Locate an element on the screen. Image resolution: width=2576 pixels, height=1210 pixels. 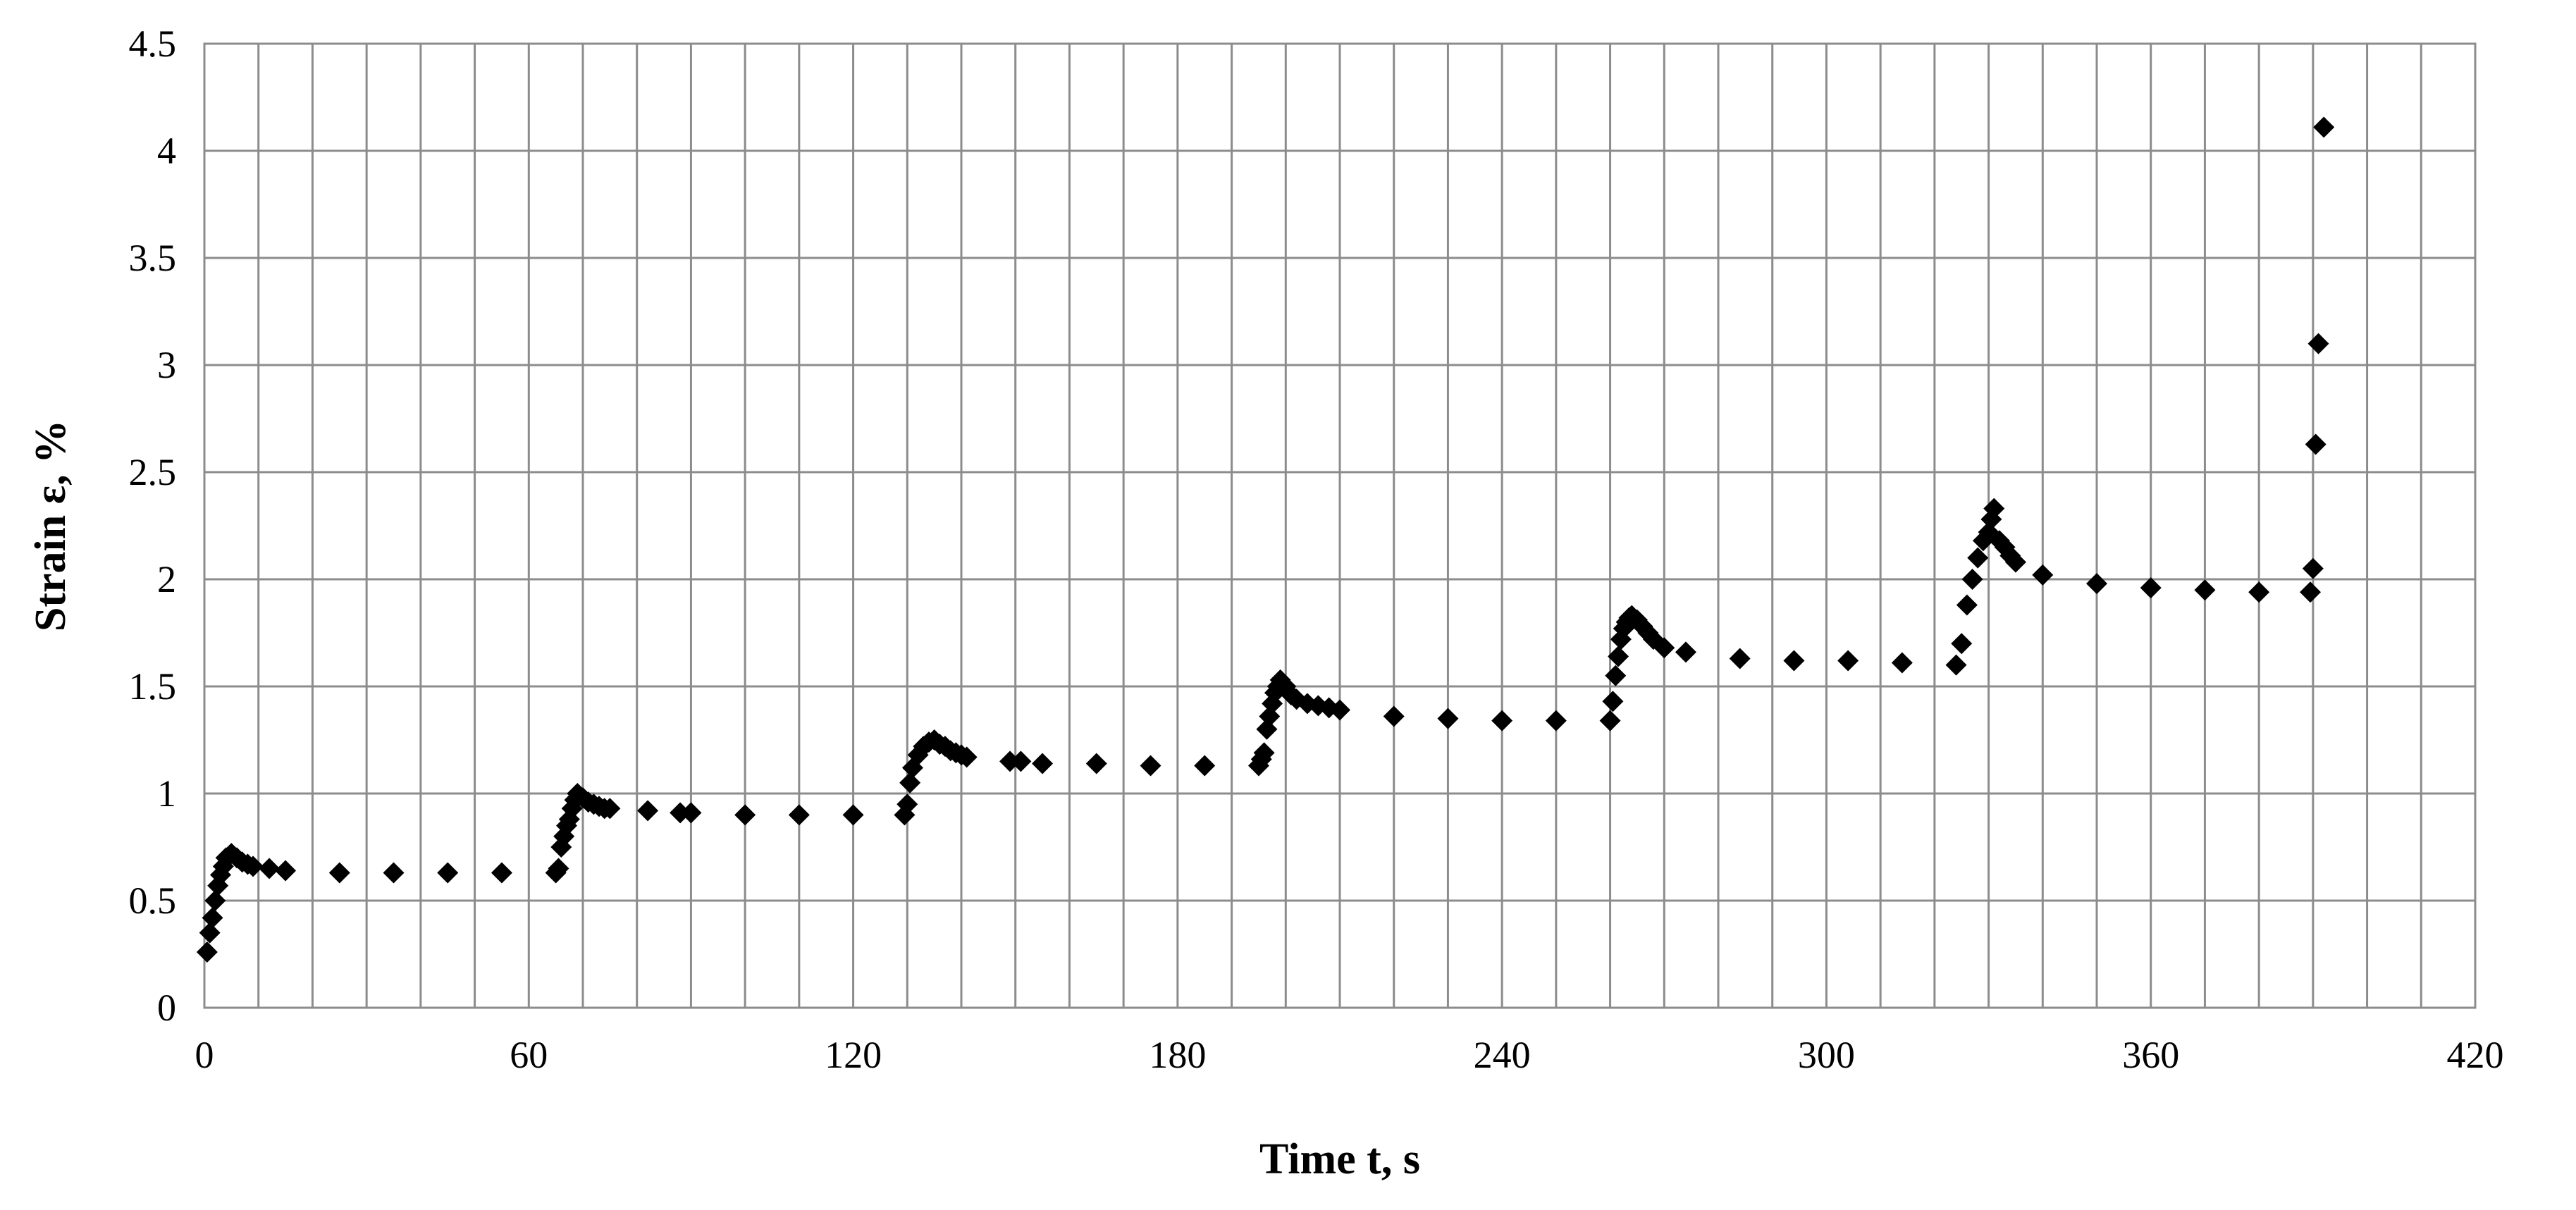
x-tick-label: 0 is located at coordinates (204, 1055).